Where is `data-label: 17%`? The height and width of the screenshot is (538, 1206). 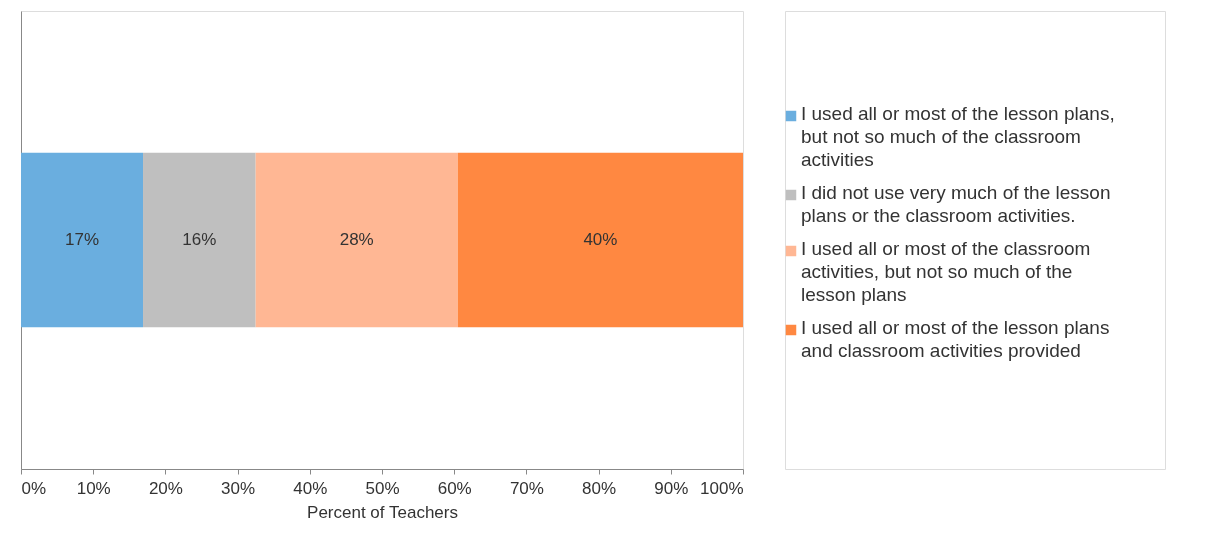 data-label: 17% is located at coordinates (82, 239).